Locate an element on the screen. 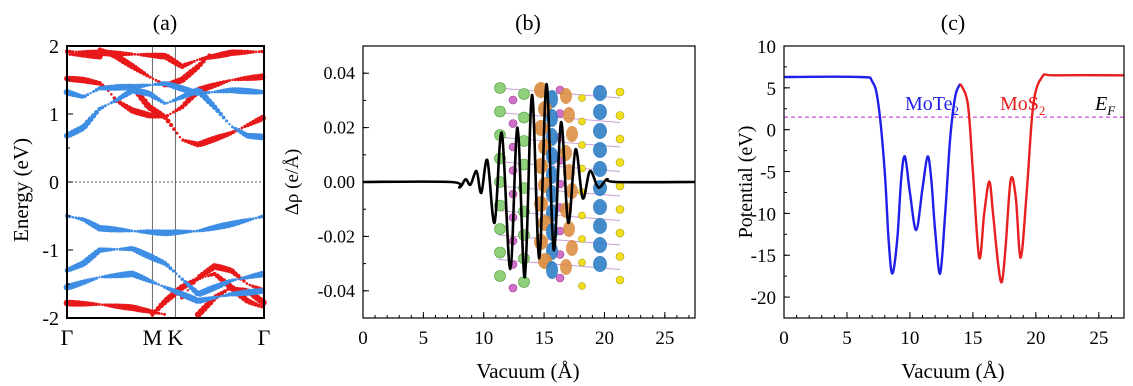 This screenshot has width=1133, height=386. y-tick-label: 10 is located at coordinates (766, 47).